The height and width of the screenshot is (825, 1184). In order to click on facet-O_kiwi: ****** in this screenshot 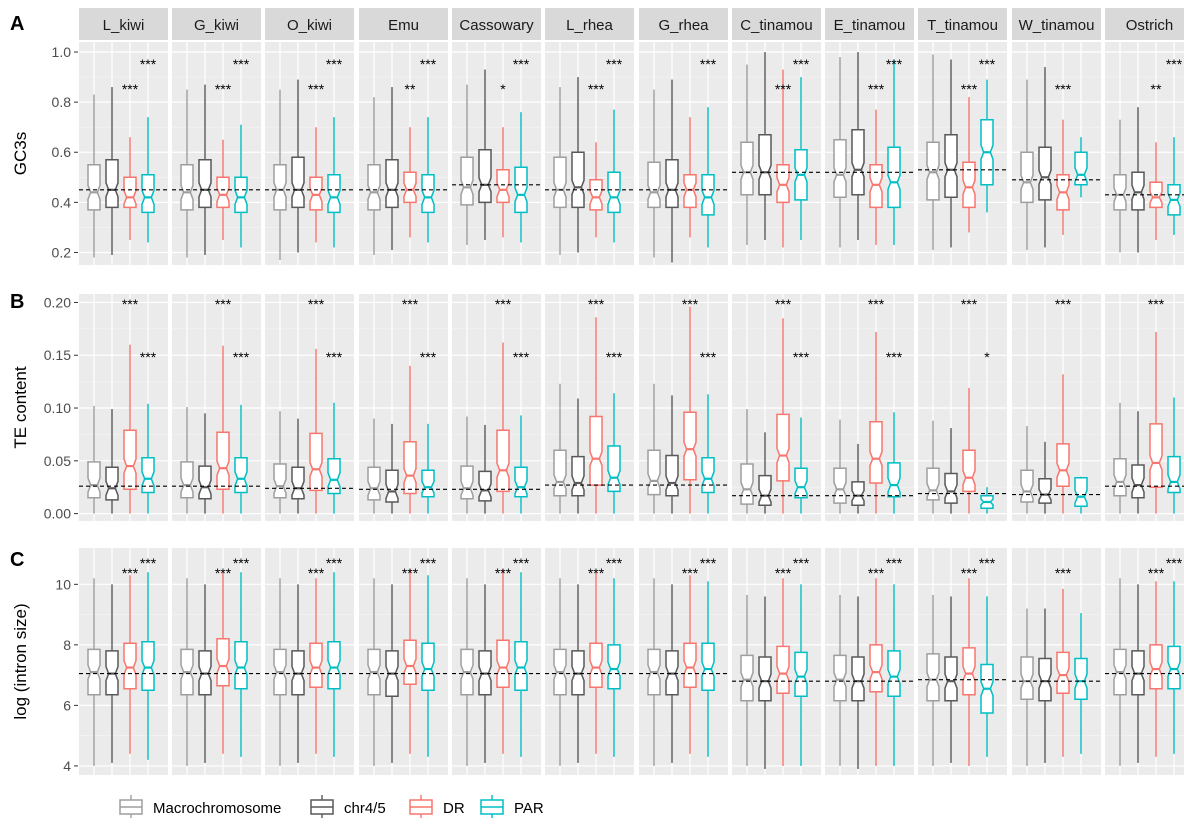, I will do `click(309, 153)`.